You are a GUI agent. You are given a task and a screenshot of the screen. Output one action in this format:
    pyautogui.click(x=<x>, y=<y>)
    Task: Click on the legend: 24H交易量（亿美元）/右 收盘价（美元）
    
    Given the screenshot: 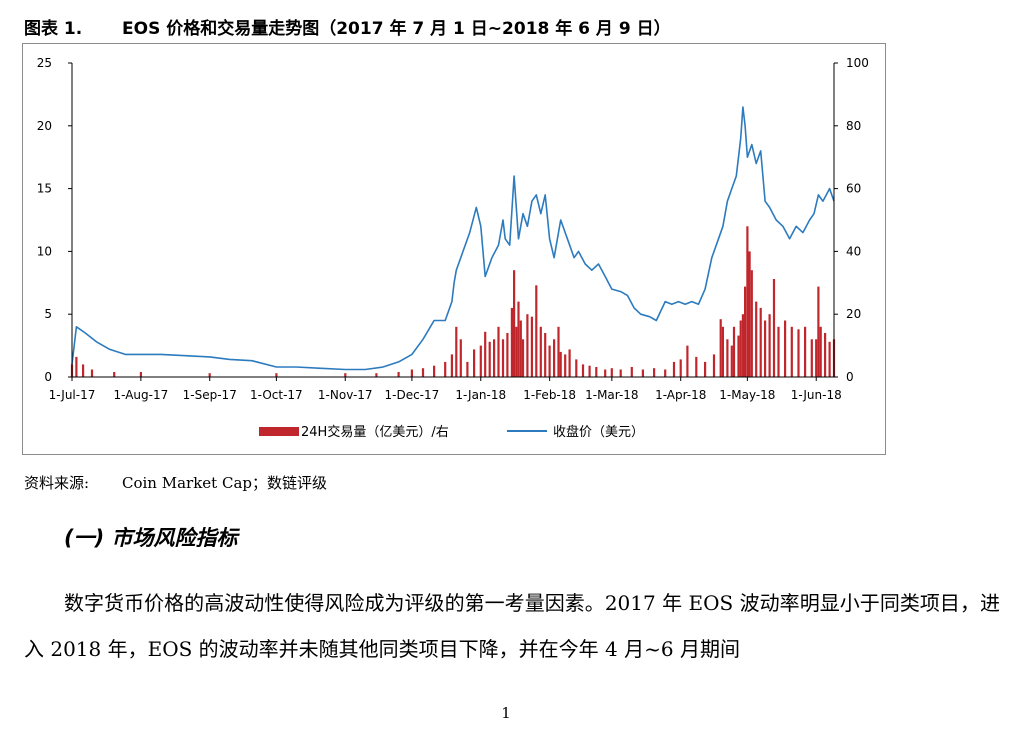 What is the action you would take?
    pyautogui.click(x=451, y=432)
    